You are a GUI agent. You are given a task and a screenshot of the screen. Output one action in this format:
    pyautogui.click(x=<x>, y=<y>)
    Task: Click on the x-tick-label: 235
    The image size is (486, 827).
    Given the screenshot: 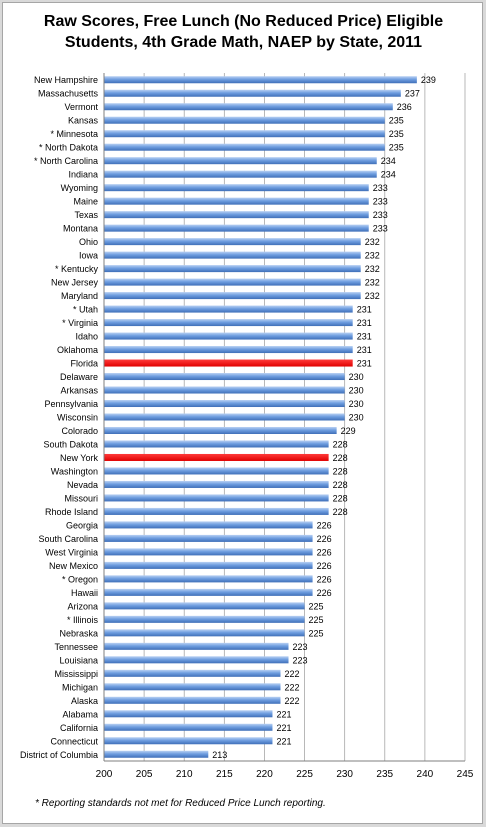 What is the action you would take?
    pyautogui.click(x=384, y=774)
    